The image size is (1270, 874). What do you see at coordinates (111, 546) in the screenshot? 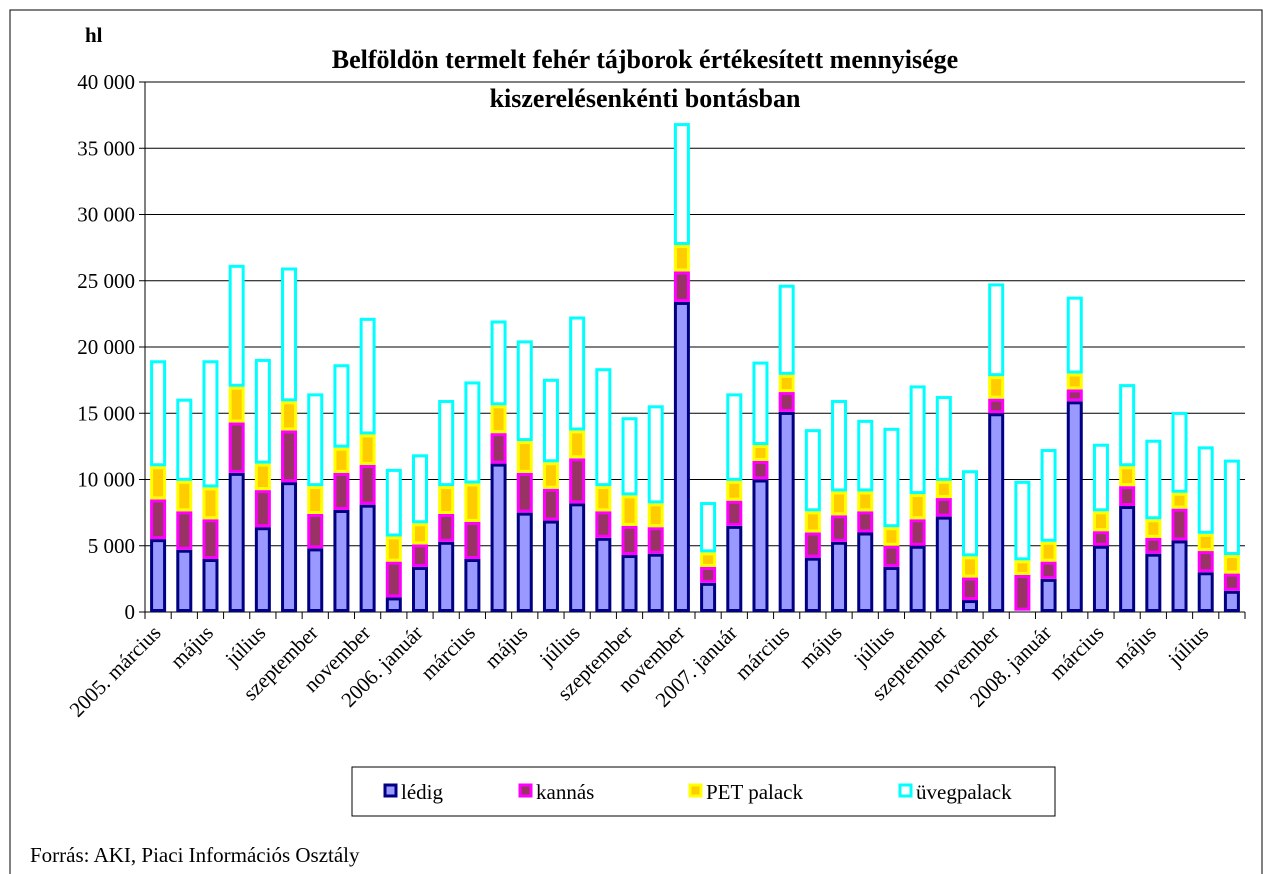
I see `y-tick-label: 5 000` at bounding box center [111, 546].